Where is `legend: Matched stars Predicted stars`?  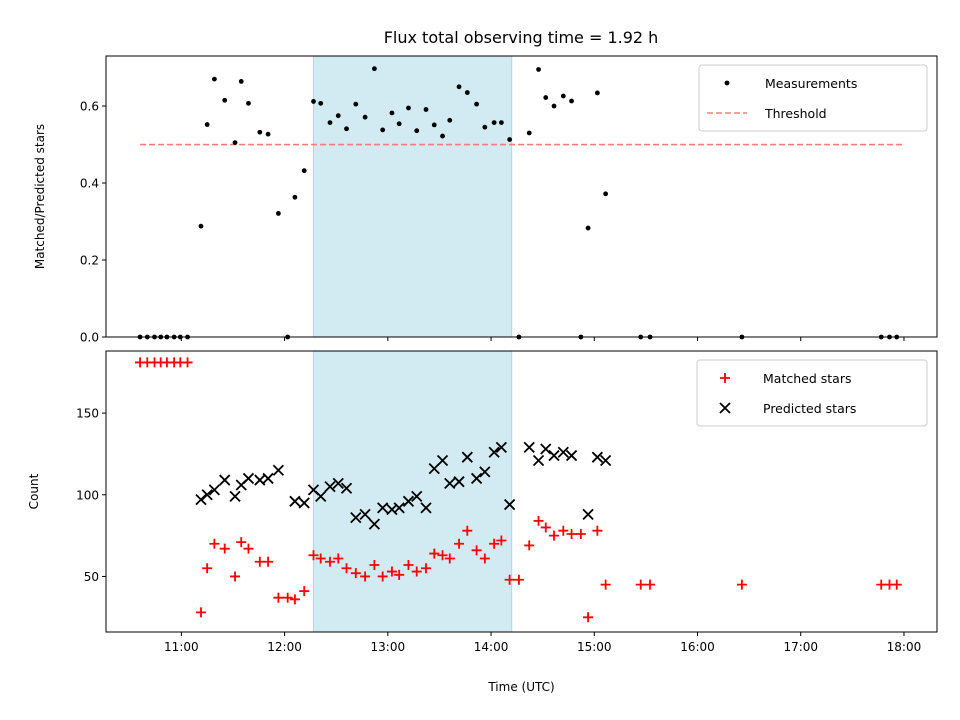 legend: Matched stars Predicted stars is located at coordinates (812, 393).